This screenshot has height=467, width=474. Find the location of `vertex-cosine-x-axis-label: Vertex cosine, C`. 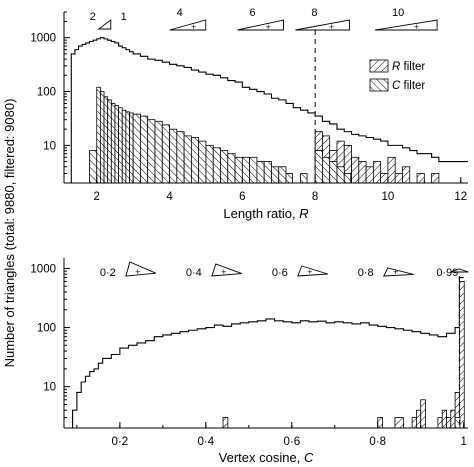

vertex-cosine-x-axis-label: Vertex cosine, C is located at coordinates (266, 457).